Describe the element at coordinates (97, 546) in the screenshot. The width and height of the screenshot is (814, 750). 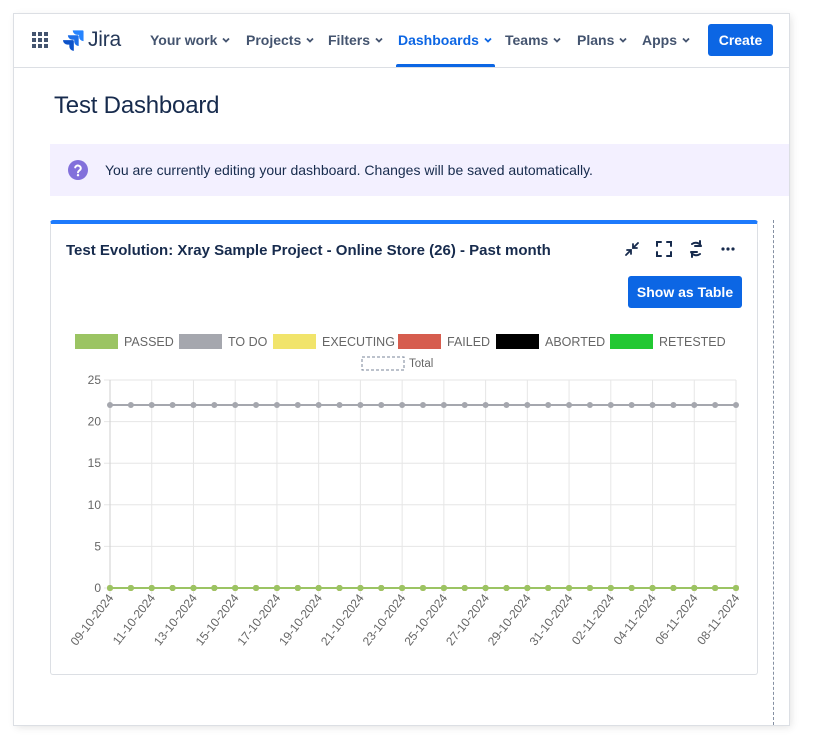
I see `y-tick-label: 5` at that location.